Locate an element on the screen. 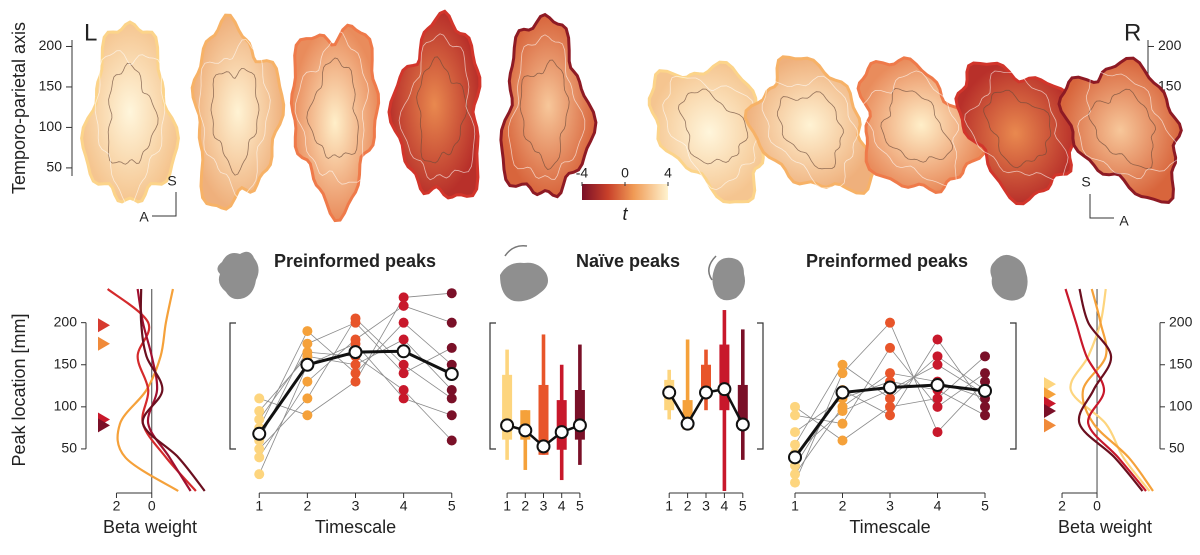  x-tick-label: 4 is located at coordinates (938, 506).